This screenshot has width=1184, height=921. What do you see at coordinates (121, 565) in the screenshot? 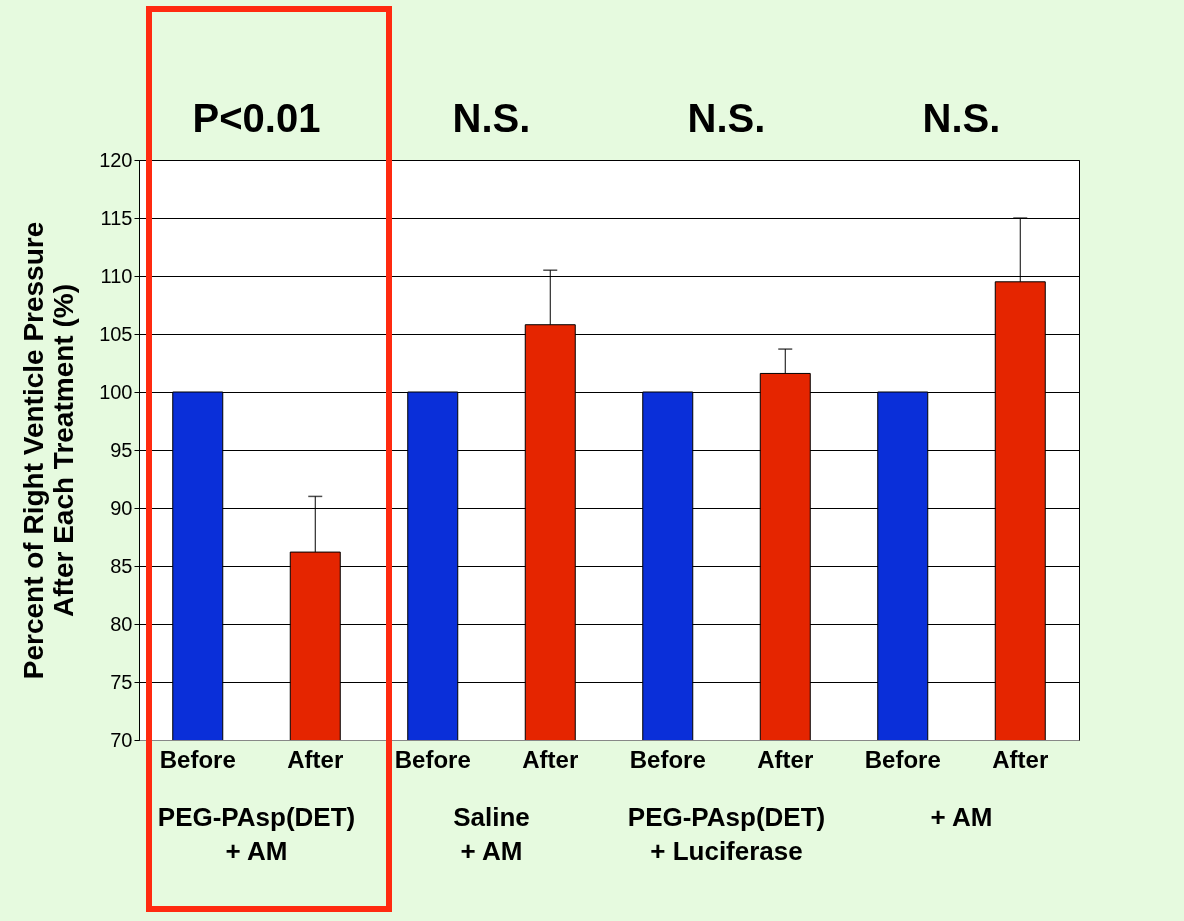
I see `y-tick-label: 85` at bounding box center [121, 565].